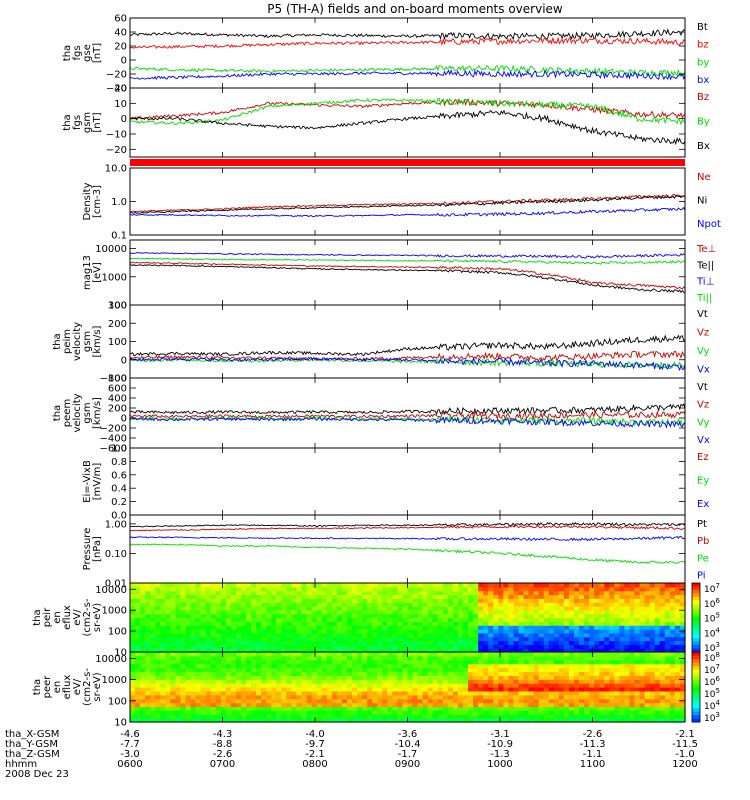 The image size is (750, 800). Describe the element at coordinates (77, 686) in the screenshot. I see `y-axis-label: eV/` at that location.